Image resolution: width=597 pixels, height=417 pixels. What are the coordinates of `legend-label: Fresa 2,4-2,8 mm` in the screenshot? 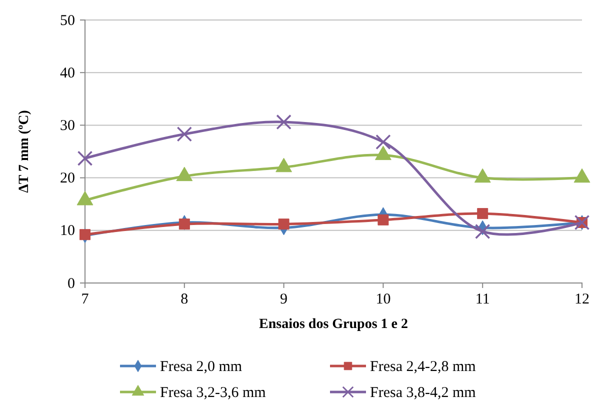 It's located at (423, 367).